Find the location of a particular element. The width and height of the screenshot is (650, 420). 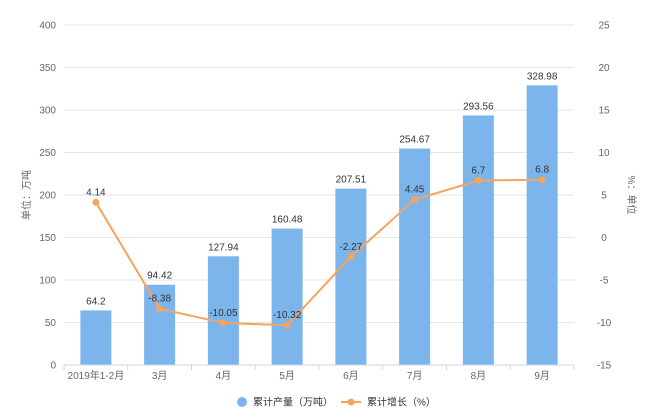

line-value-label: 6.8 is located at coordinates (542, 170).